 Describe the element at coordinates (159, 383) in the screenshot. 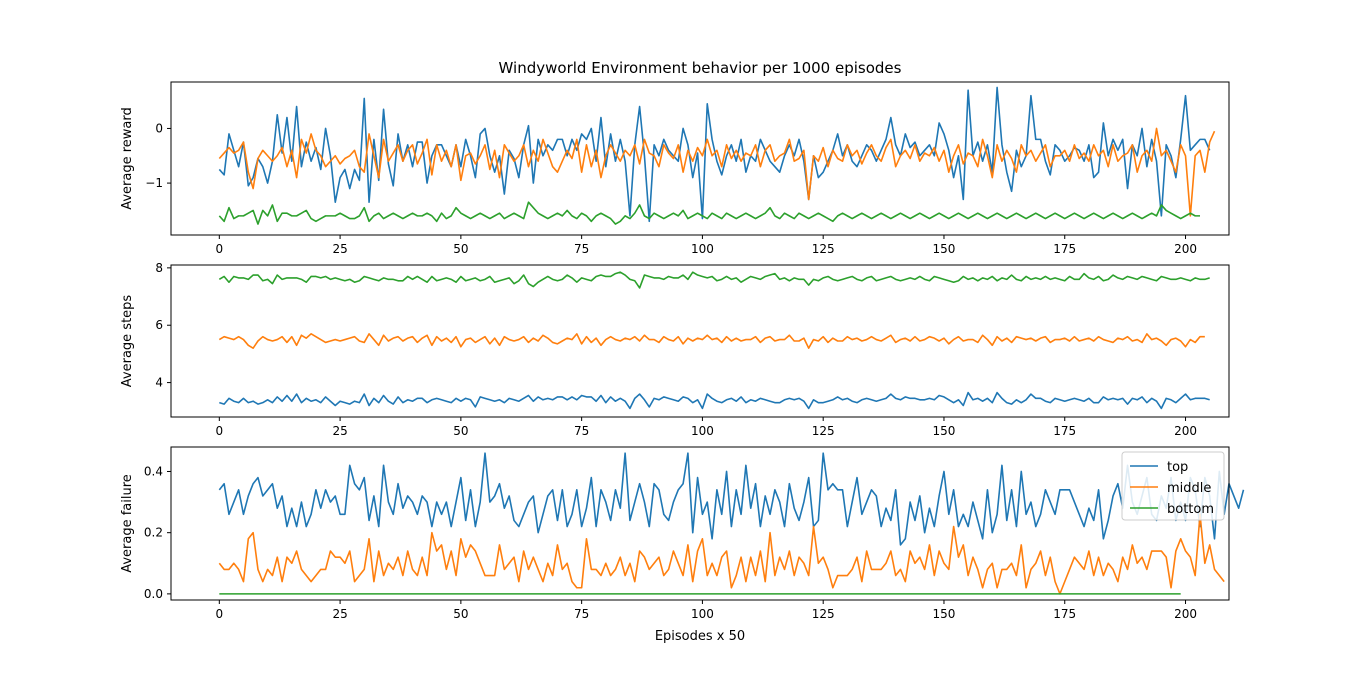

I see `y-tick-label: 4` at that location.